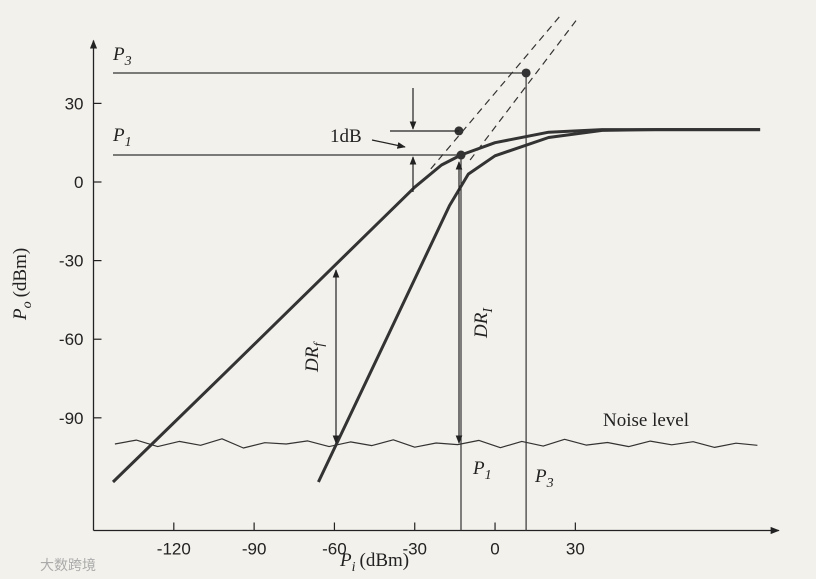  Describe the element at coordinates (436, 443) in the screenshot. I see `curve` at that location.